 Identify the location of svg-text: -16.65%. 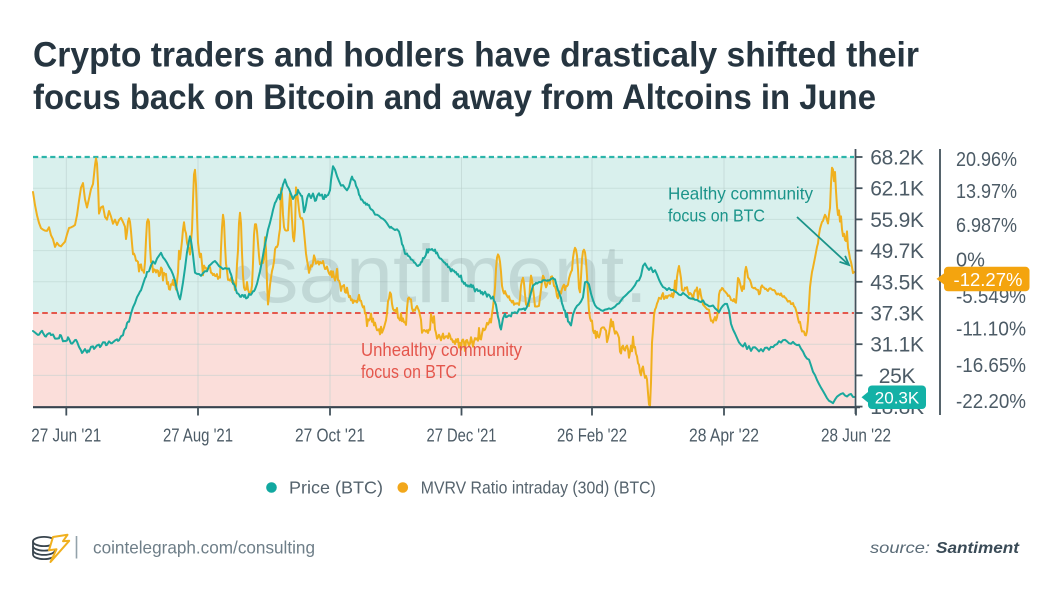
(991, 366).